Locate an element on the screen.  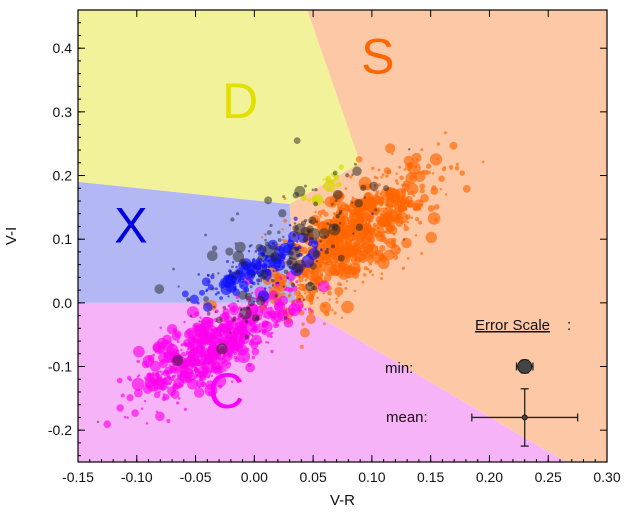
x-tick-label: -0.10 is located at coordinates (137, 477).